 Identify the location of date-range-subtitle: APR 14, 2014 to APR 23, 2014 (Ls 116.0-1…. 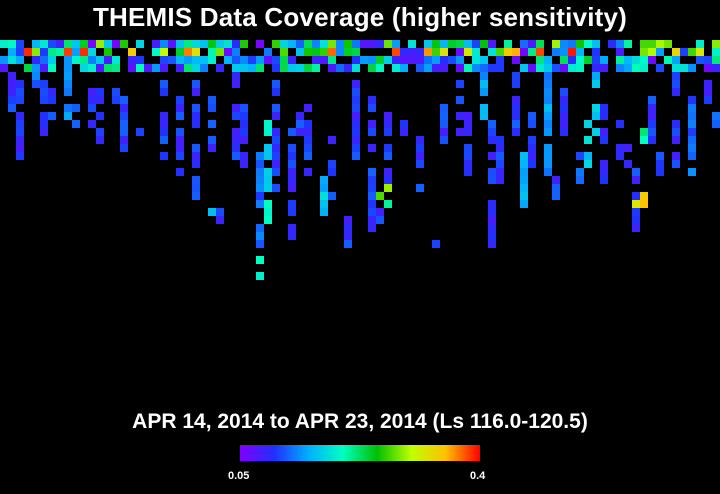
(360, 421).